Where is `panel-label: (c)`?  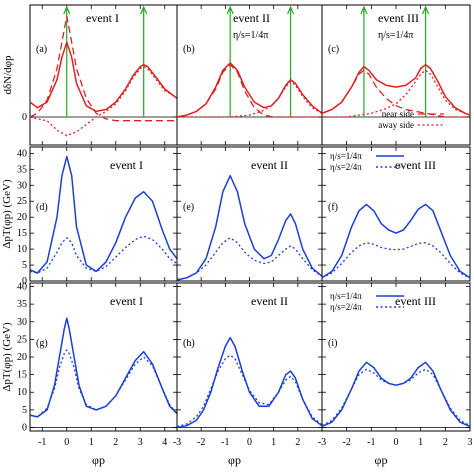 panel-label: (c) is located at coordinates (333, 49).